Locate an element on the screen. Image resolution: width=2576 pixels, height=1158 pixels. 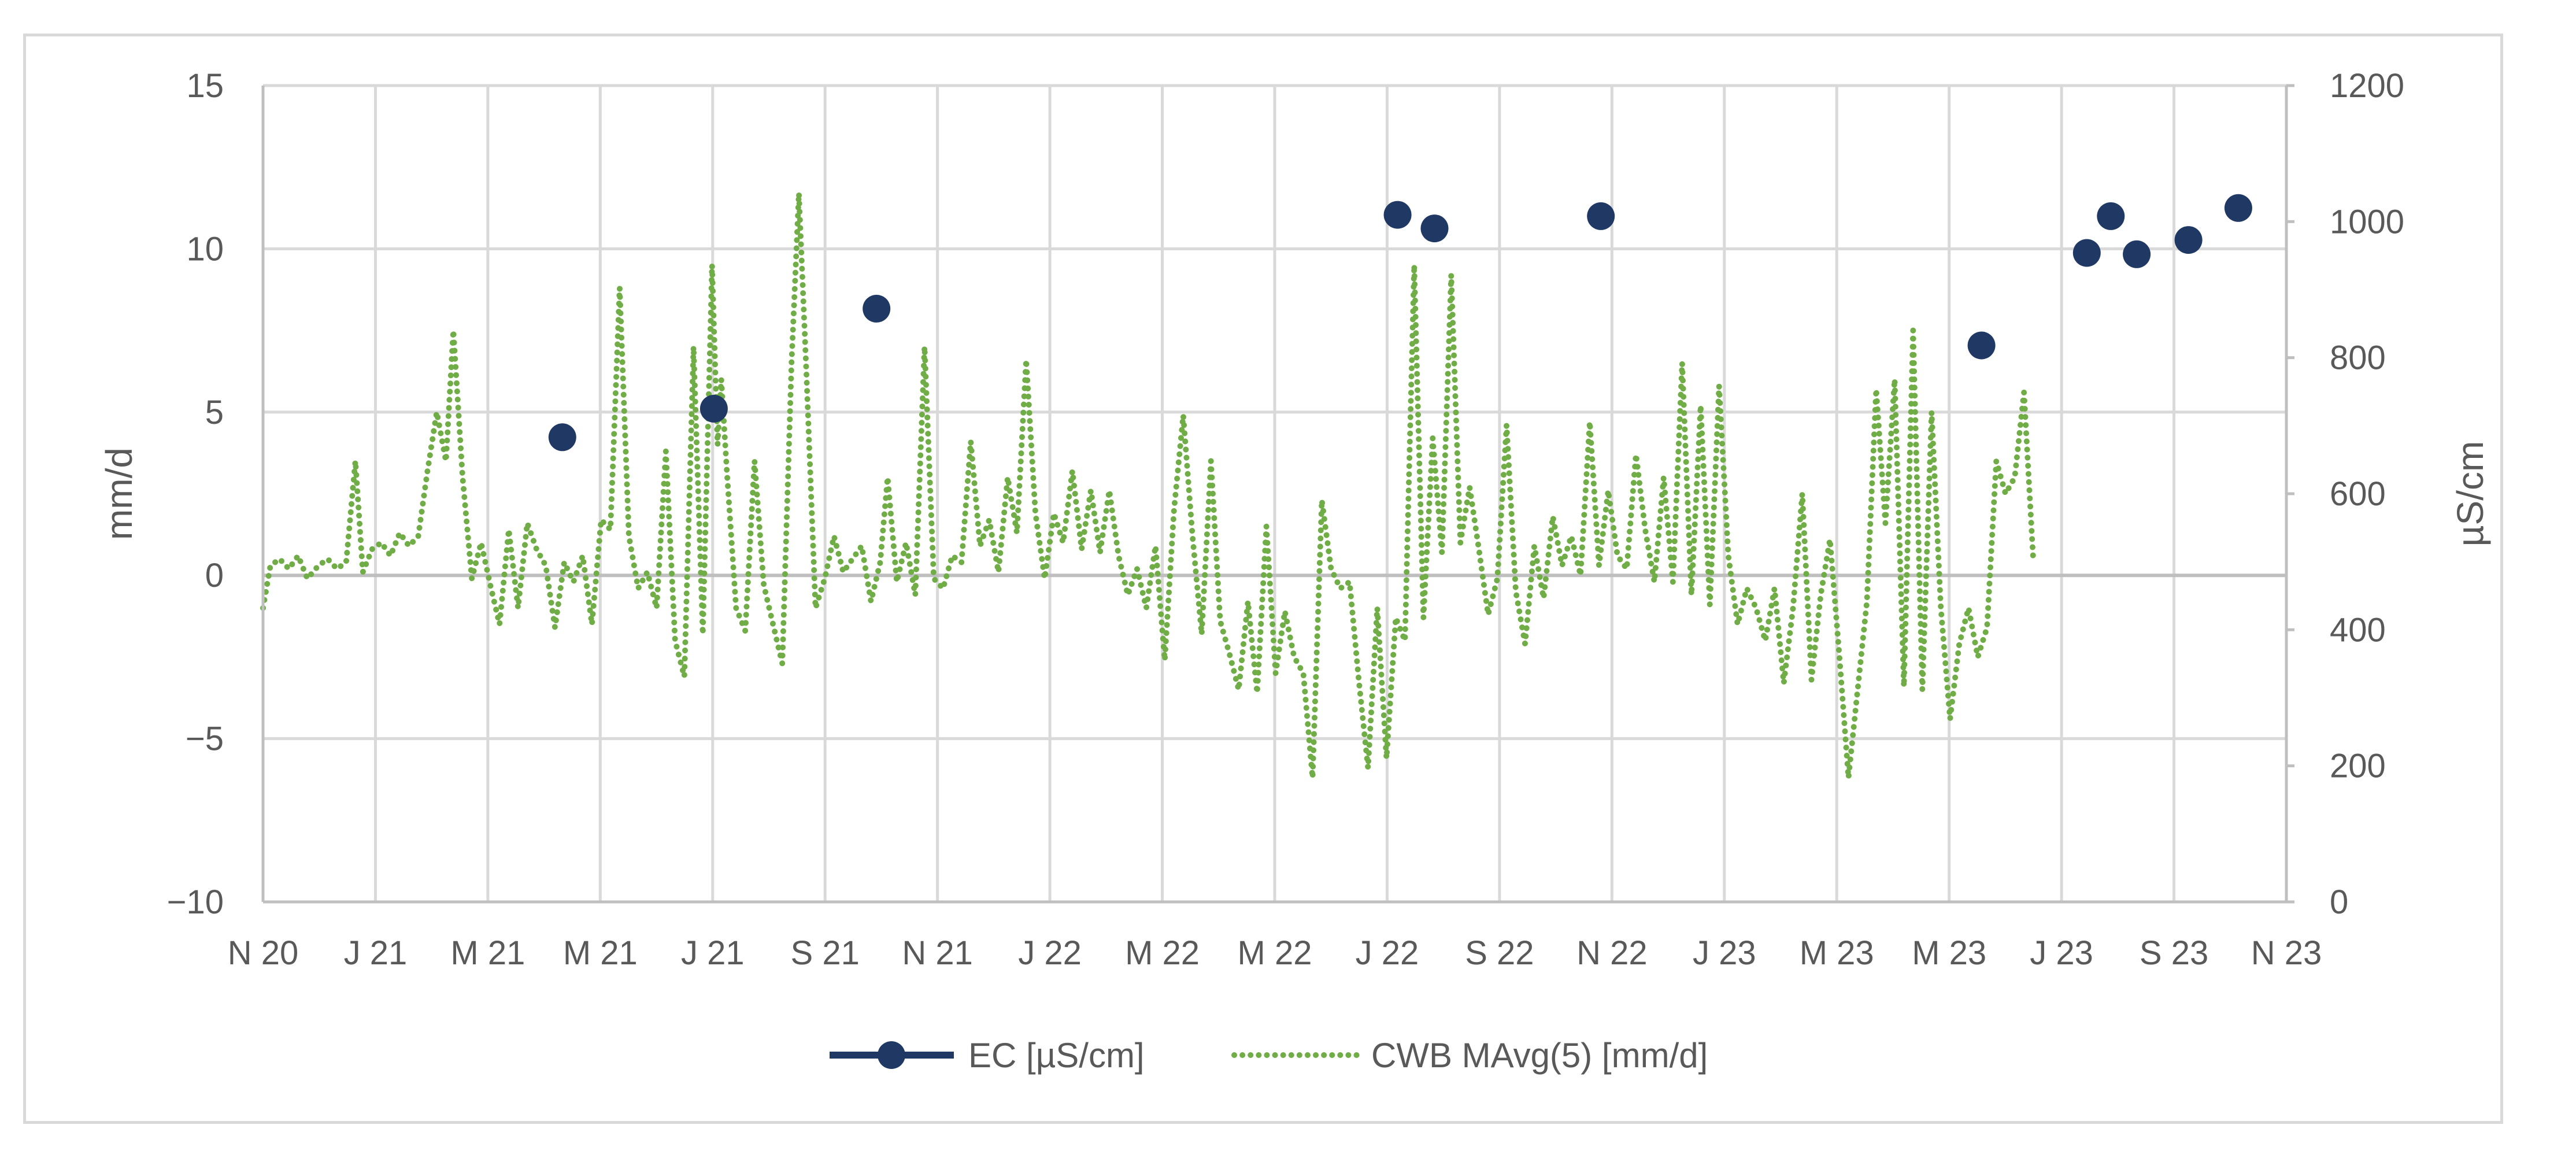
y-left-tick-label: 5 is located at coordinates (215, 413).